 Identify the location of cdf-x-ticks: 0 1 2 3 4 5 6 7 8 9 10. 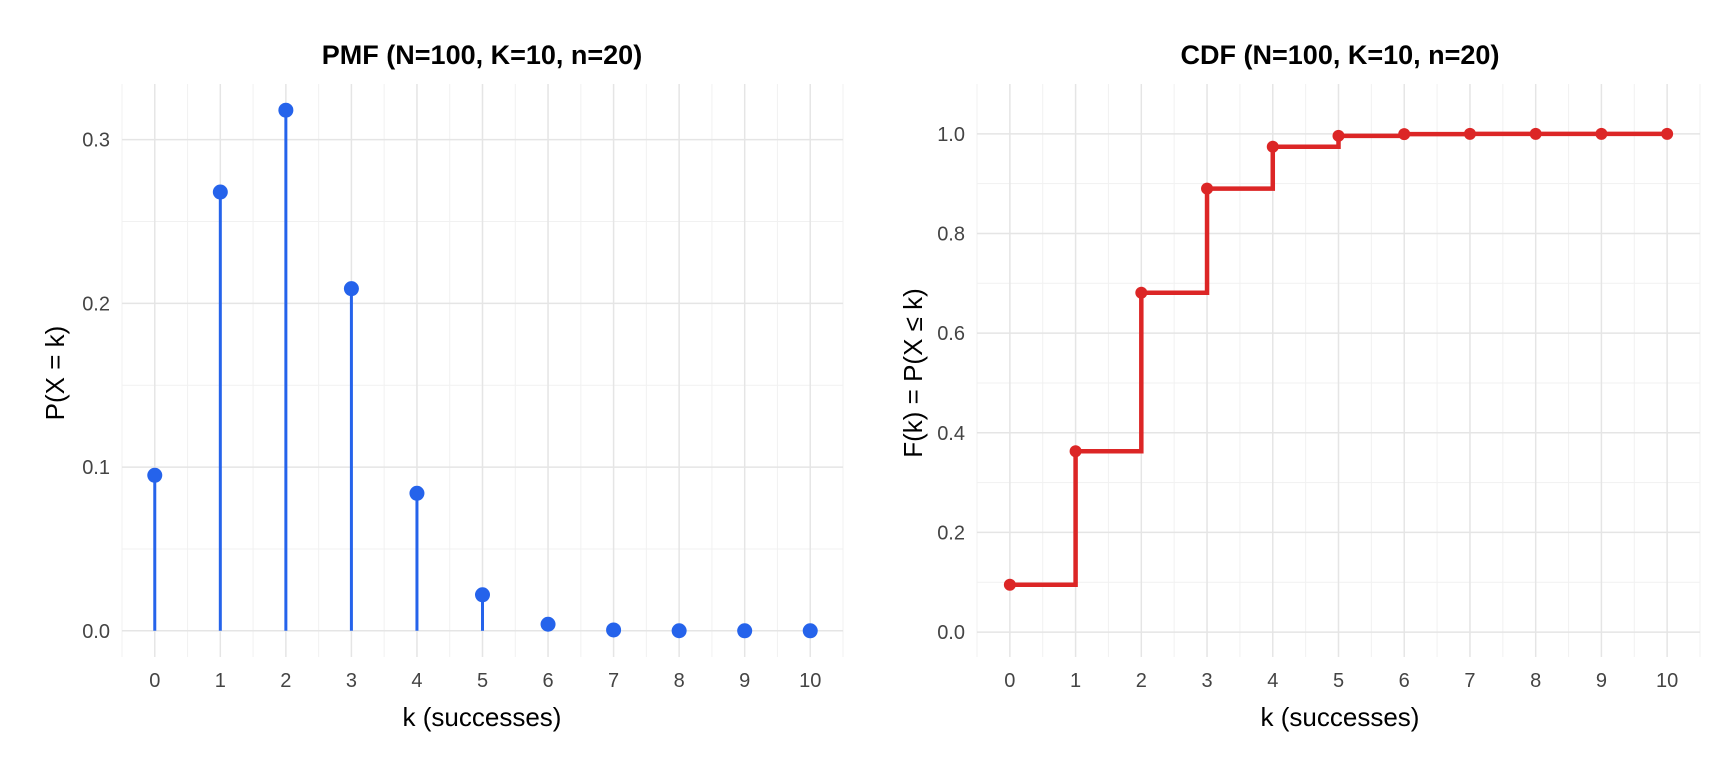
(1341, 681).